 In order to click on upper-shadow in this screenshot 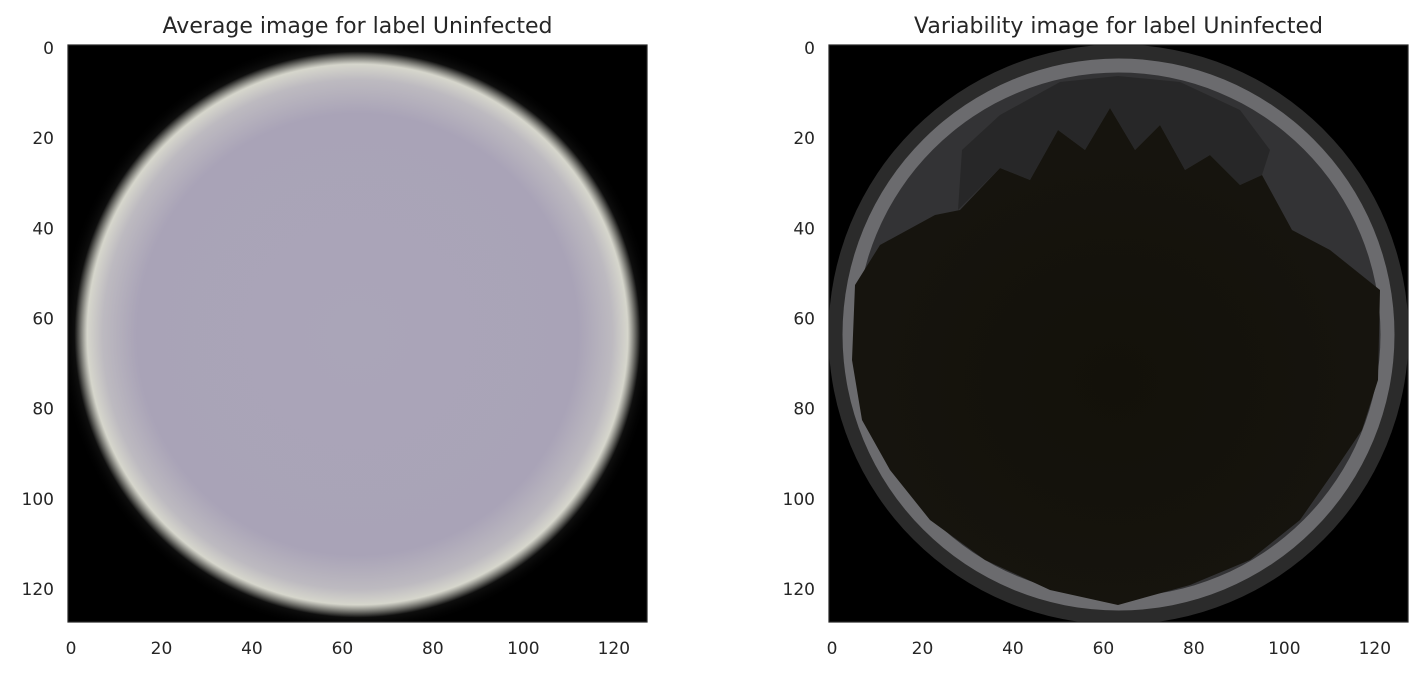, I will do `click(1114, 143)`.